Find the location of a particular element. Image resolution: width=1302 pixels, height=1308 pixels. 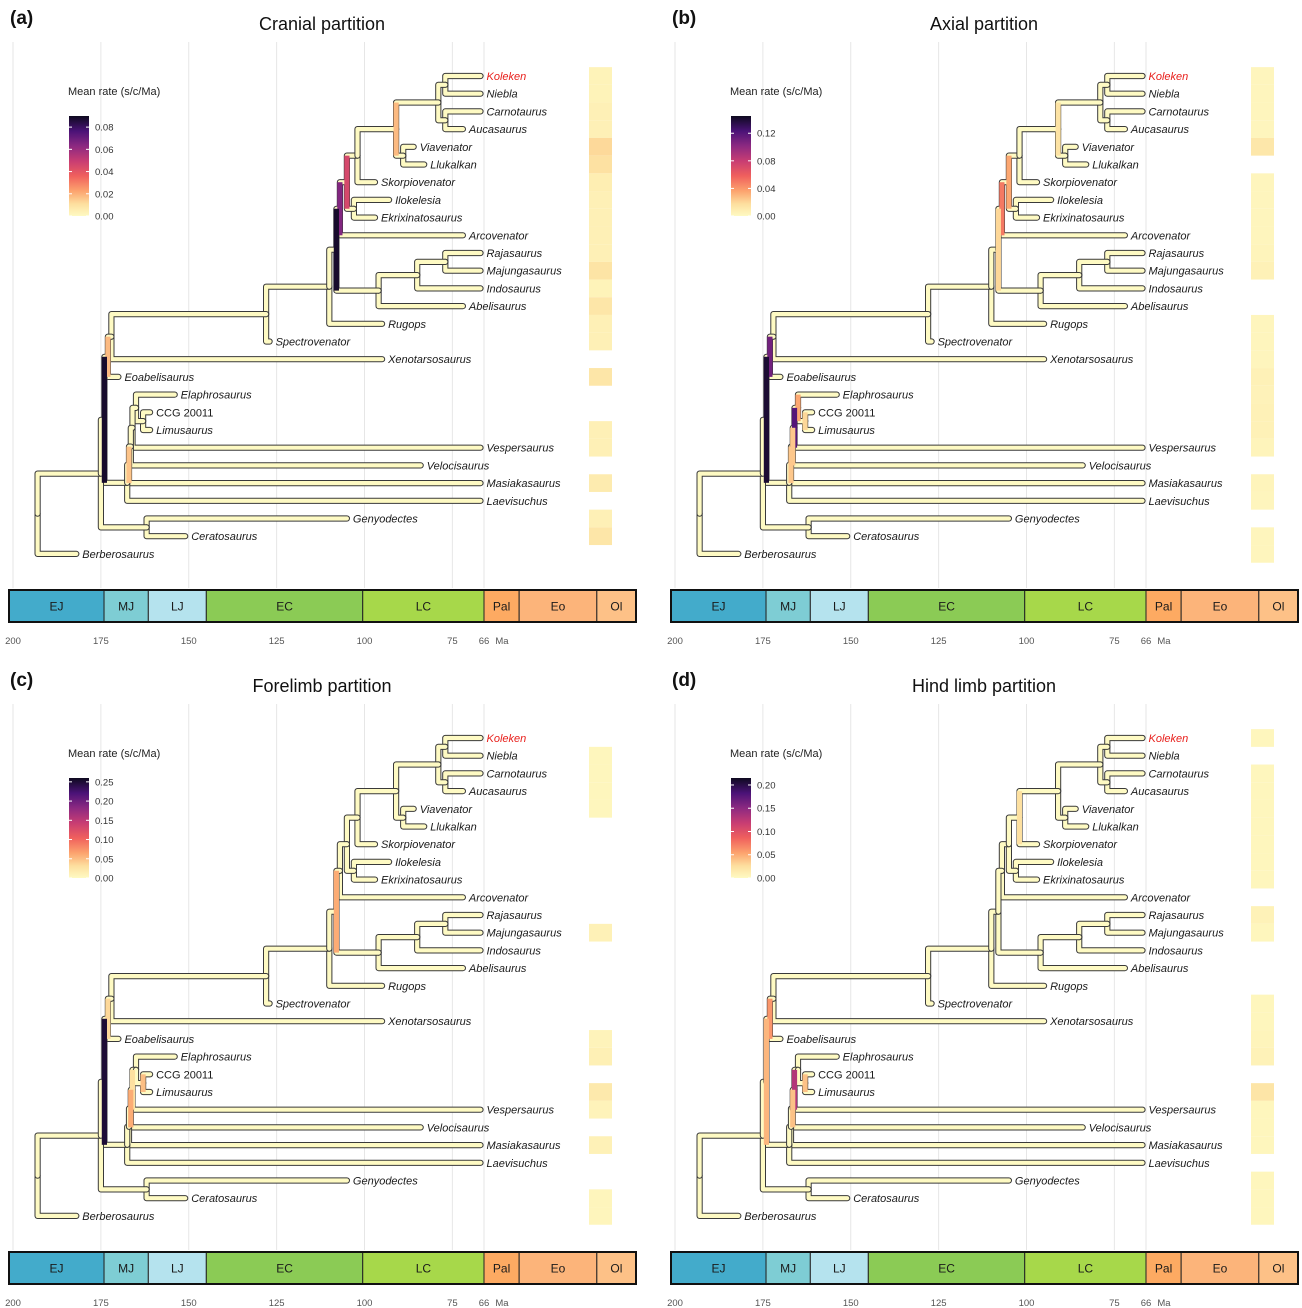

period-label-lj: LJ is located at coordinates (839, 1269).